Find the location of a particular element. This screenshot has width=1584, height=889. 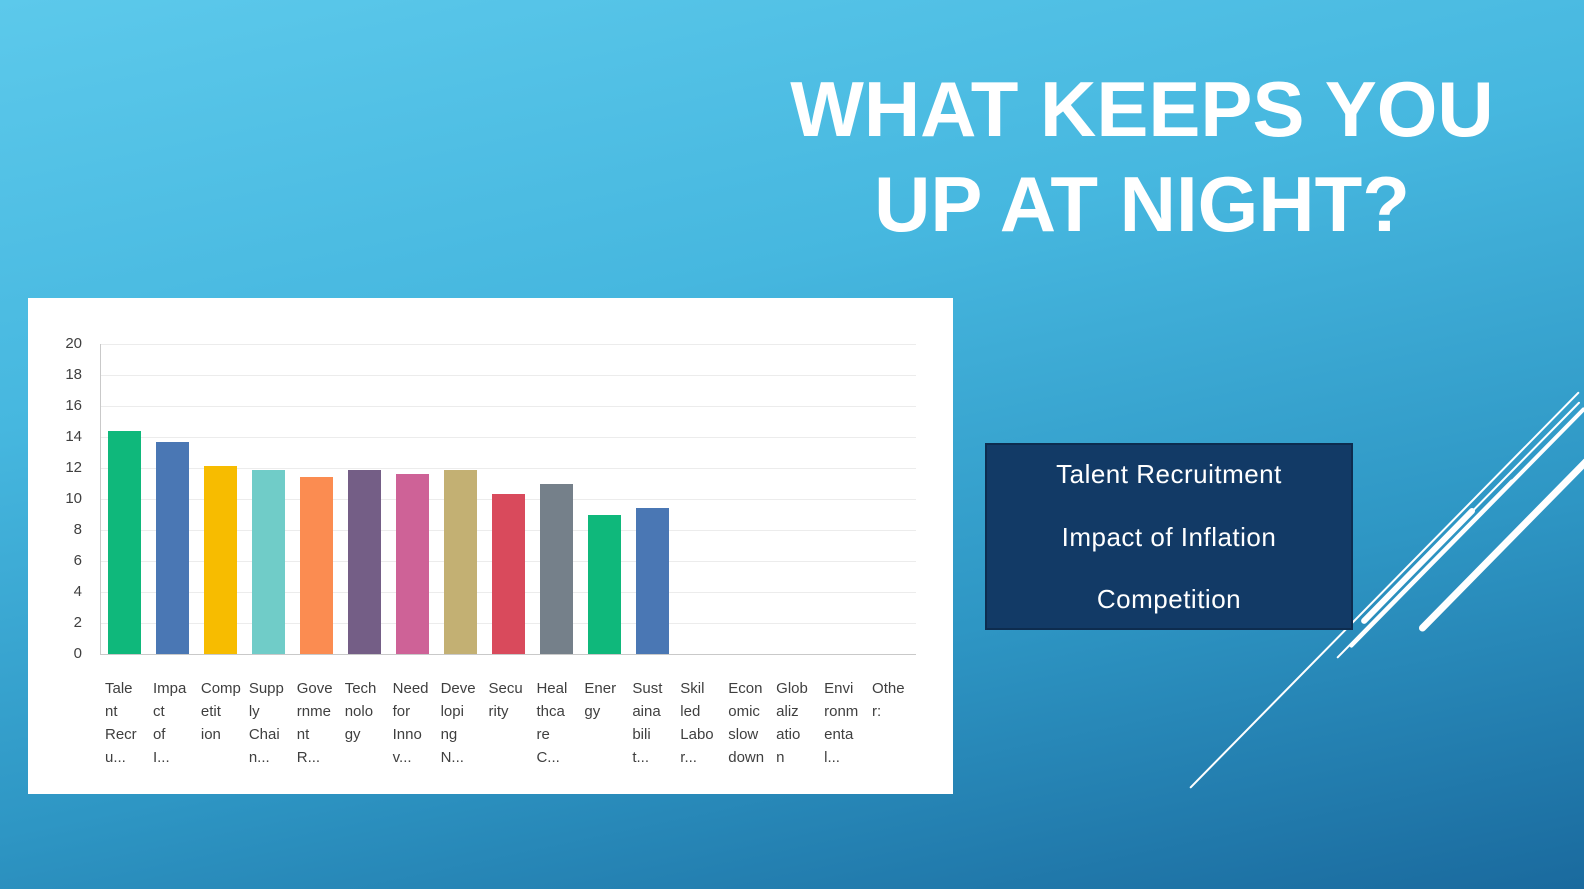

x-label-line: Chai is located at coordinates (264, 734).